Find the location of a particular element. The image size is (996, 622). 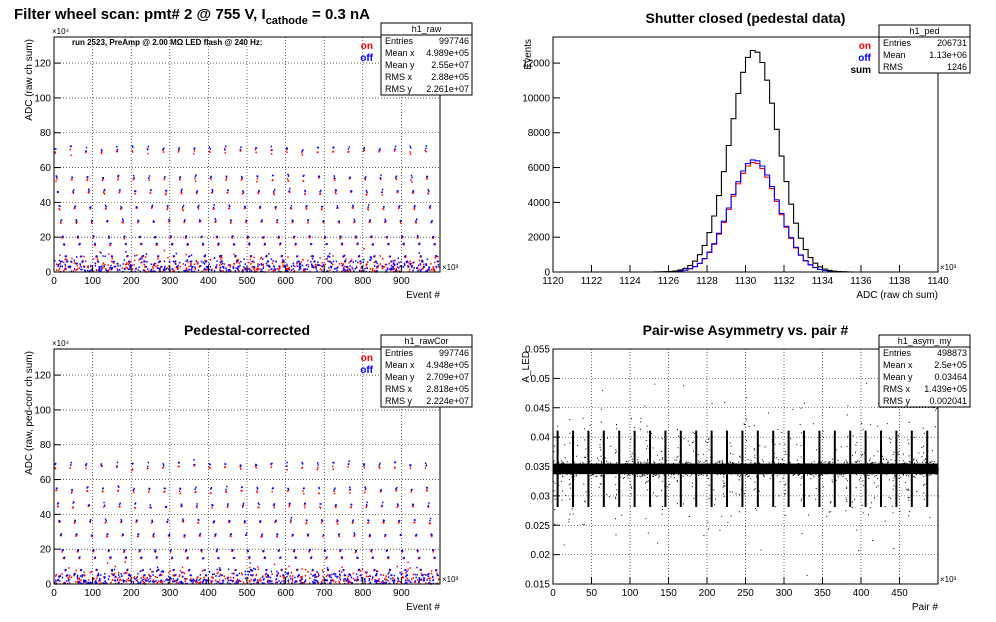

asymmetry-core-band is located at coordinates (745, 469).